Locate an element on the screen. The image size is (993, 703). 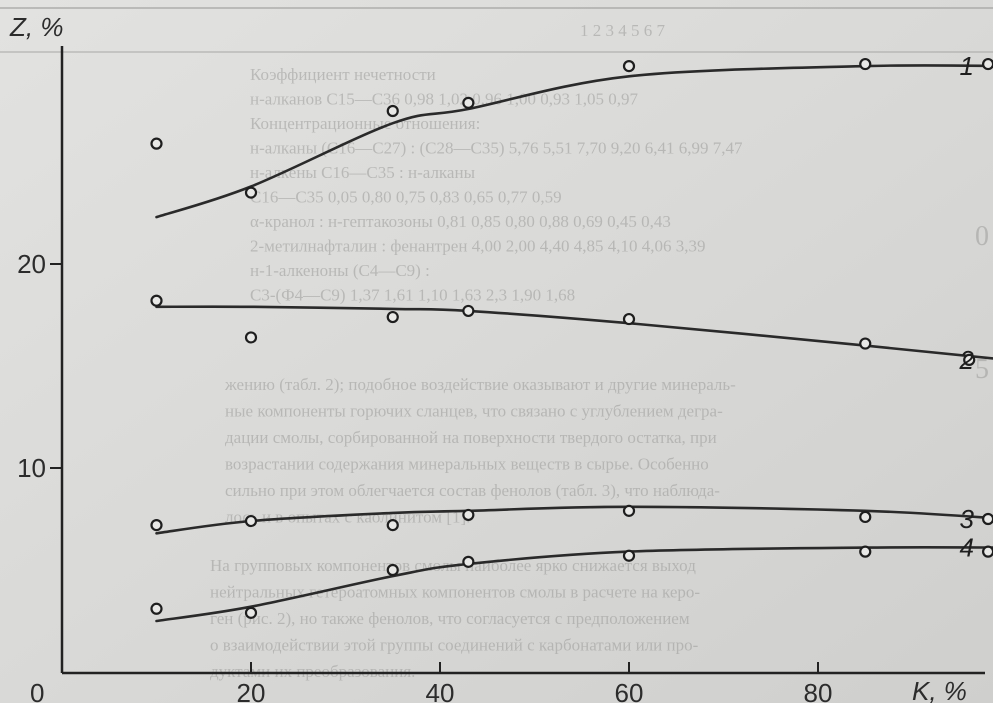
series-label-2: 2 is located at coordinates (967, 360).